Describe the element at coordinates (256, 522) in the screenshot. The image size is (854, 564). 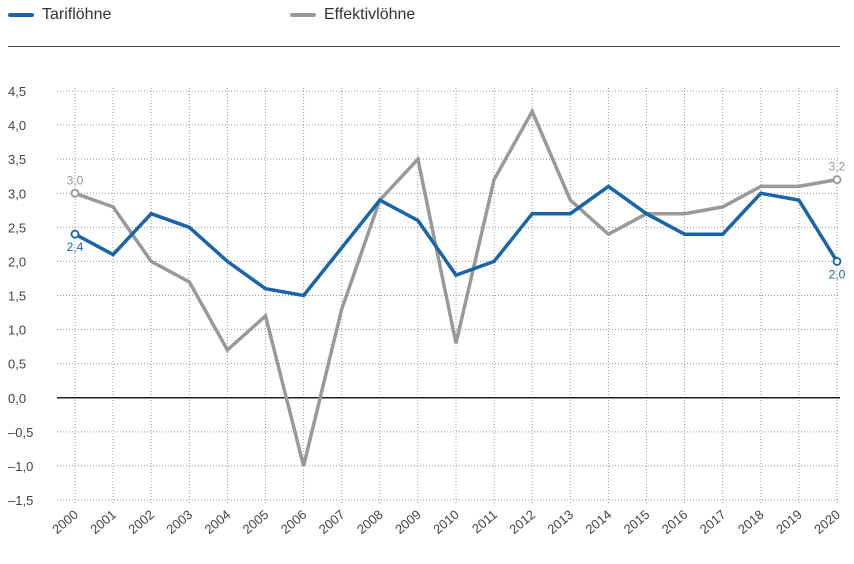
I see `x-tick-label: 2005` at that location.